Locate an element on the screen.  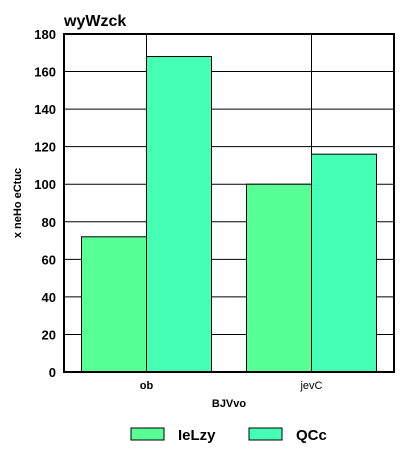
y-tick-label: 180 is located at coordinates (45, 34).